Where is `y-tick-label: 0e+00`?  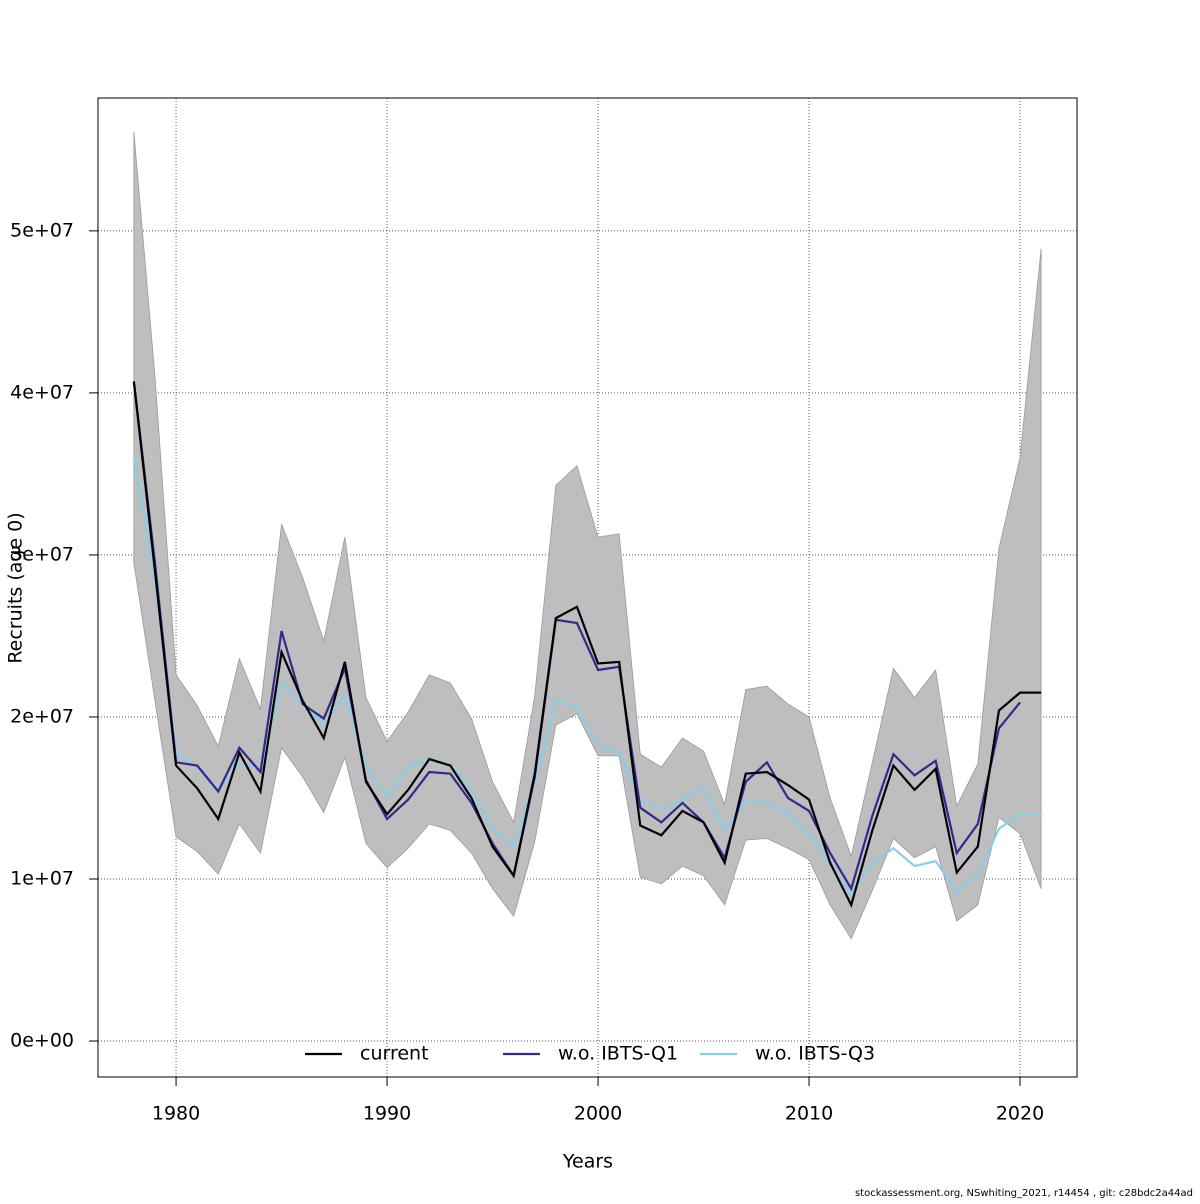
y-tick-label: 0e+00 is located at coordinates (42, 1041).